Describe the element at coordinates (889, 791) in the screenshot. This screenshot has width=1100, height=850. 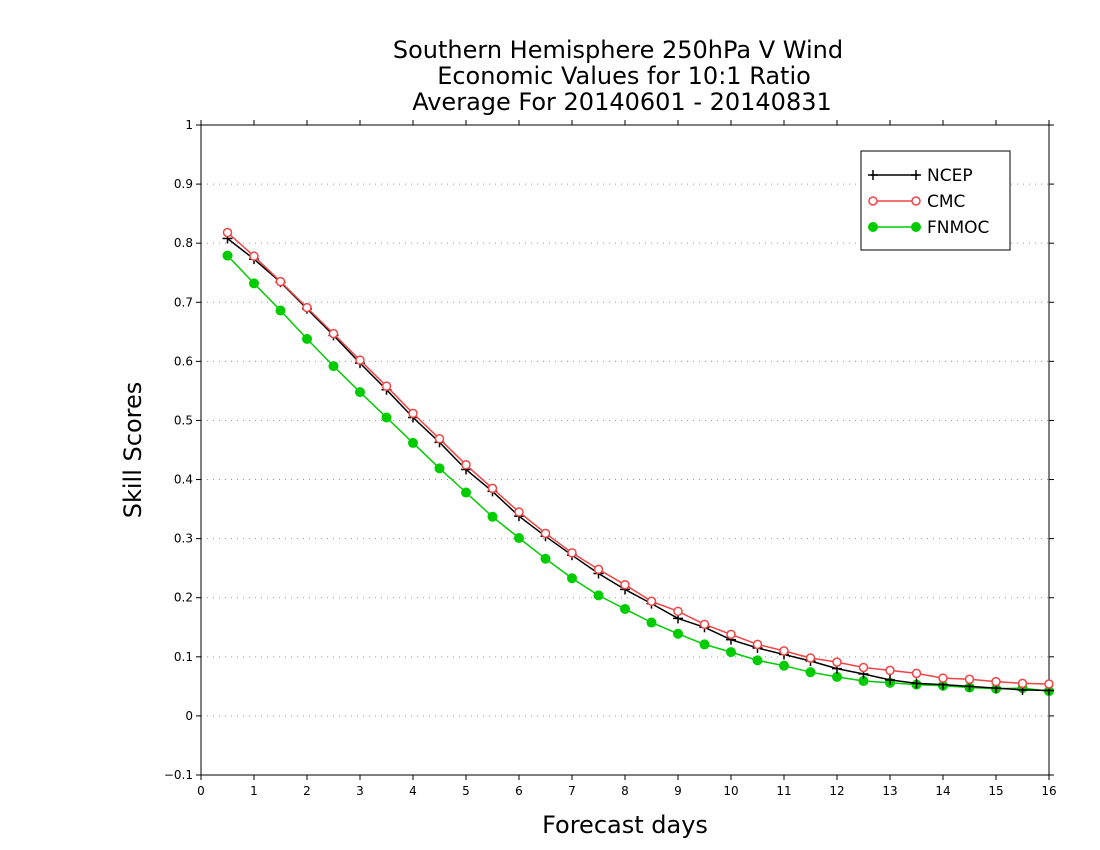
I see `x-tick-label: 13` at that location.